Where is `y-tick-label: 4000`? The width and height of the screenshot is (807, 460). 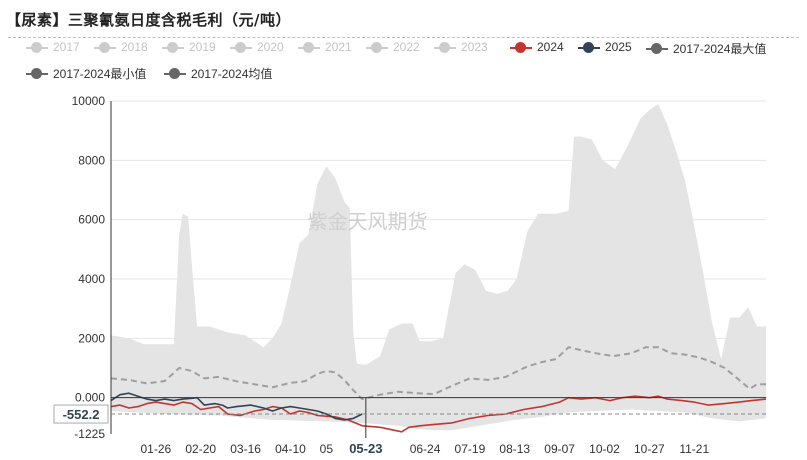
y-tick-label: 4000 is located at coordinates (91, 279).